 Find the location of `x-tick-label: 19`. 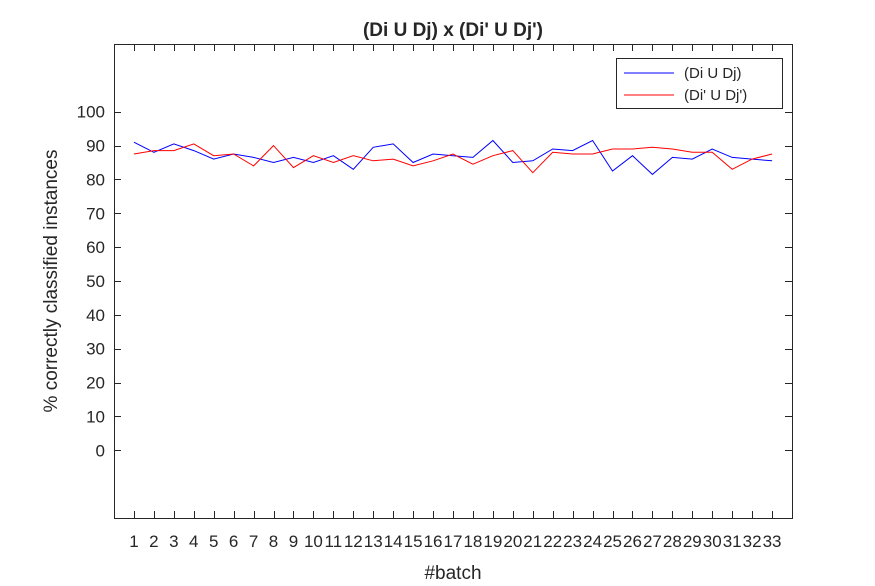

x-tick-label: 19 is located at coordinates (492, 541).